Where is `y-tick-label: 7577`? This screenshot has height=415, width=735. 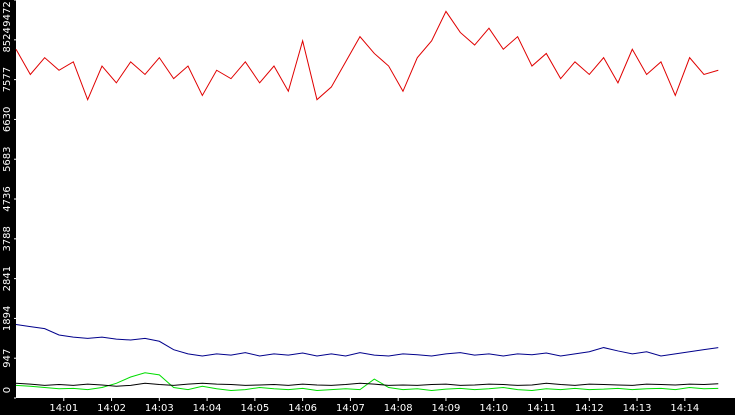 y-tick-label: 7577 is located at coordinates (7, 79).